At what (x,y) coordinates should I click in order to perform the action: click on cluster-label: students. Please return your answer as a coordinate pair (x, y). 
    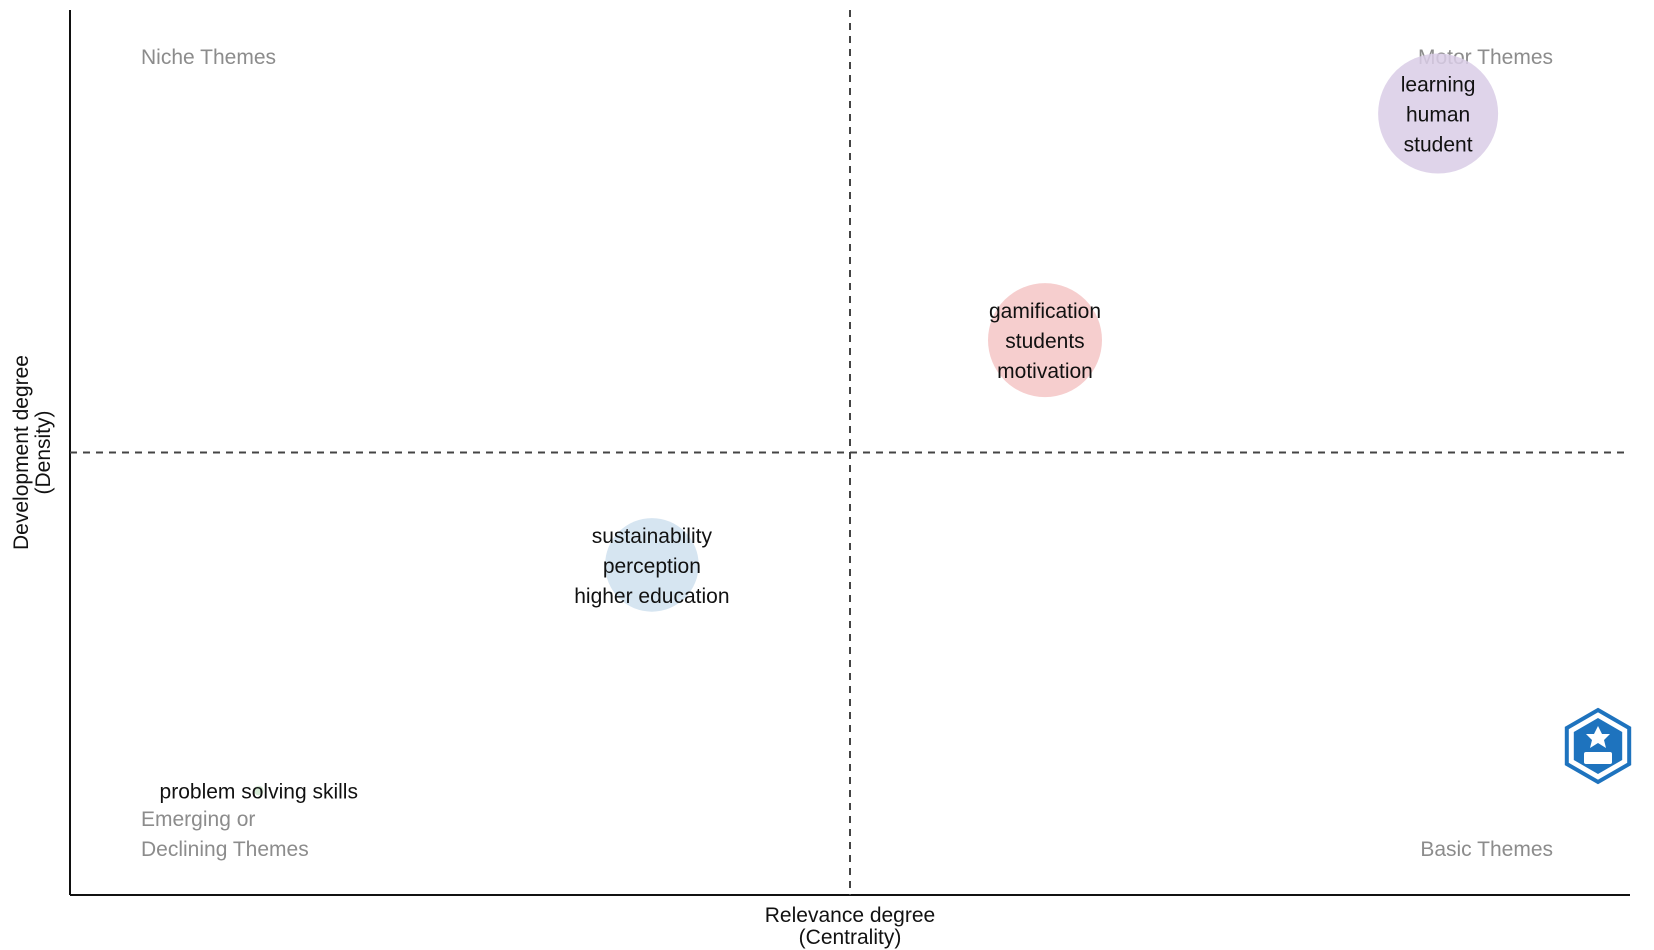
    Looking at the image, I should click on (1044, 341).